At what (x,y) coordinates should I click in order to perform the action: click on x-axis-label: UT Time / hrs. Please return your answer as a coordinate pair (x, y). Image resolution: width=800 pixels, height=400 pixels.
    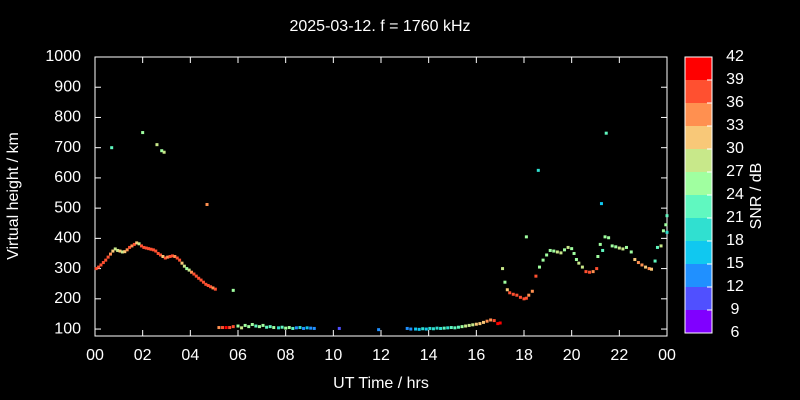
    Looking at the image, I should click on (381, 383).